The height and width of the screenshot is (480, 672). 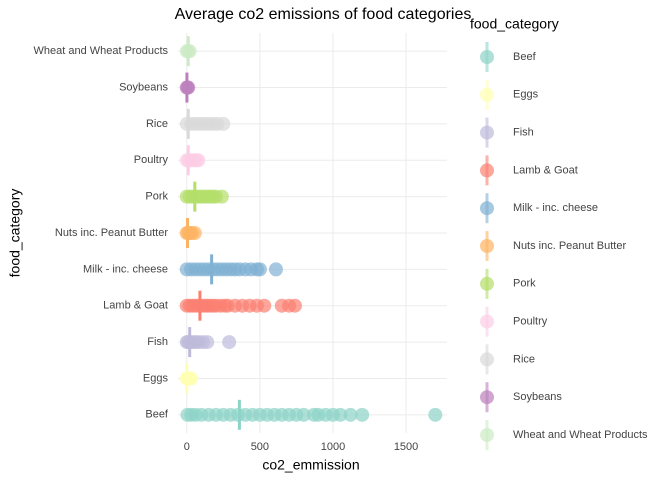 I want to click on y-tick-label: Poultry, so click(x=151, y=160).